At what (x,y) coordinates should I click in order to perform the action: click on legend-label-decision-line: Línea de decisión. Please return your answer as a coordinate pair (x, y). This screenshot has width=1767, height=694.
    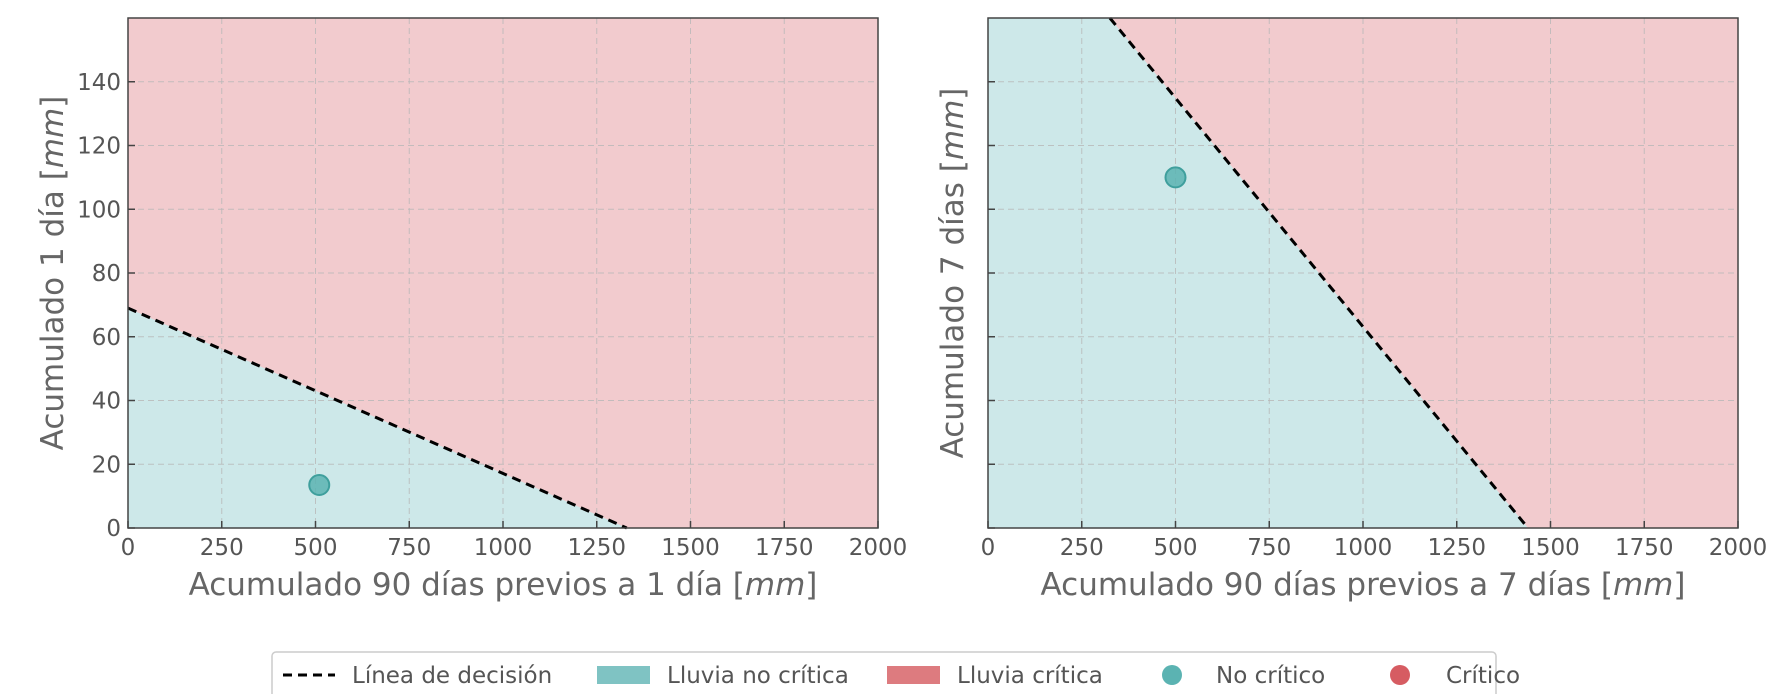
    Looking at the image, I should click on (452, 676).